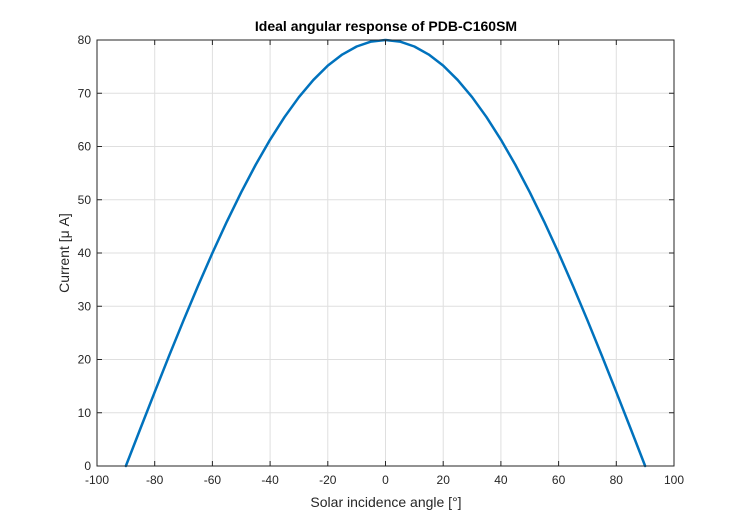 This screenshot has height=524, width=745. I want to click on y-tick-label: 40, so click(85, 253).